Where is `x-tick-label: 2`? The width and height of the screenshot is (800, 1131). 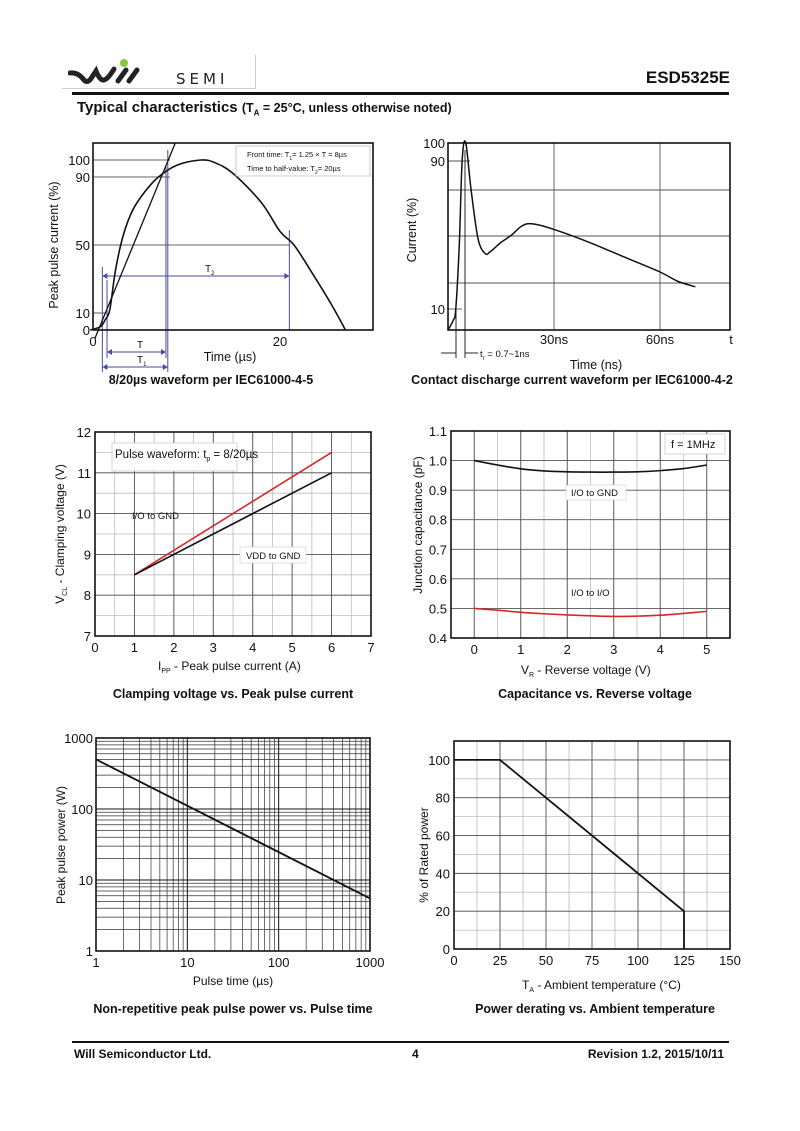 x-tick-label: 2 is located at coordinates (567, 649).